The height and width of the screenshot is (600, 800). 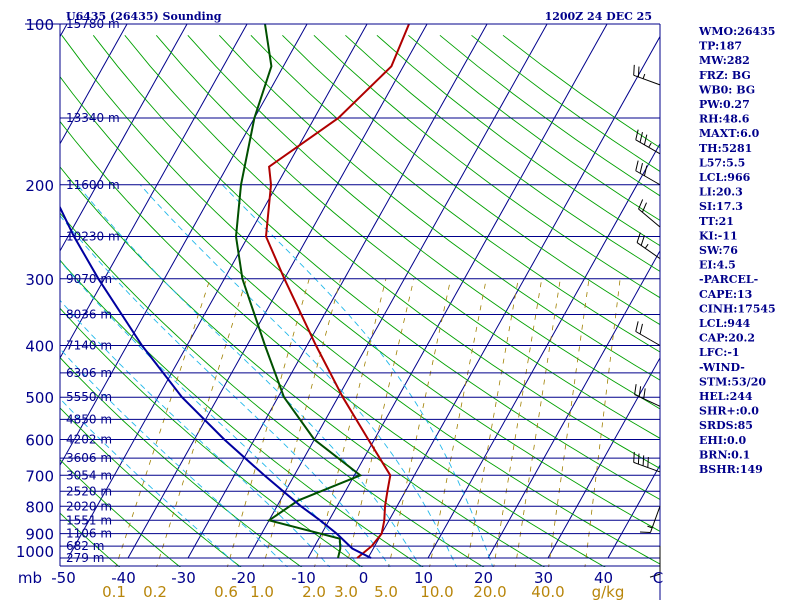 What do you see at coordinates (718, 250) in the screenshot?
I see `index-line: SW:76` at bounding box center [718, 250].